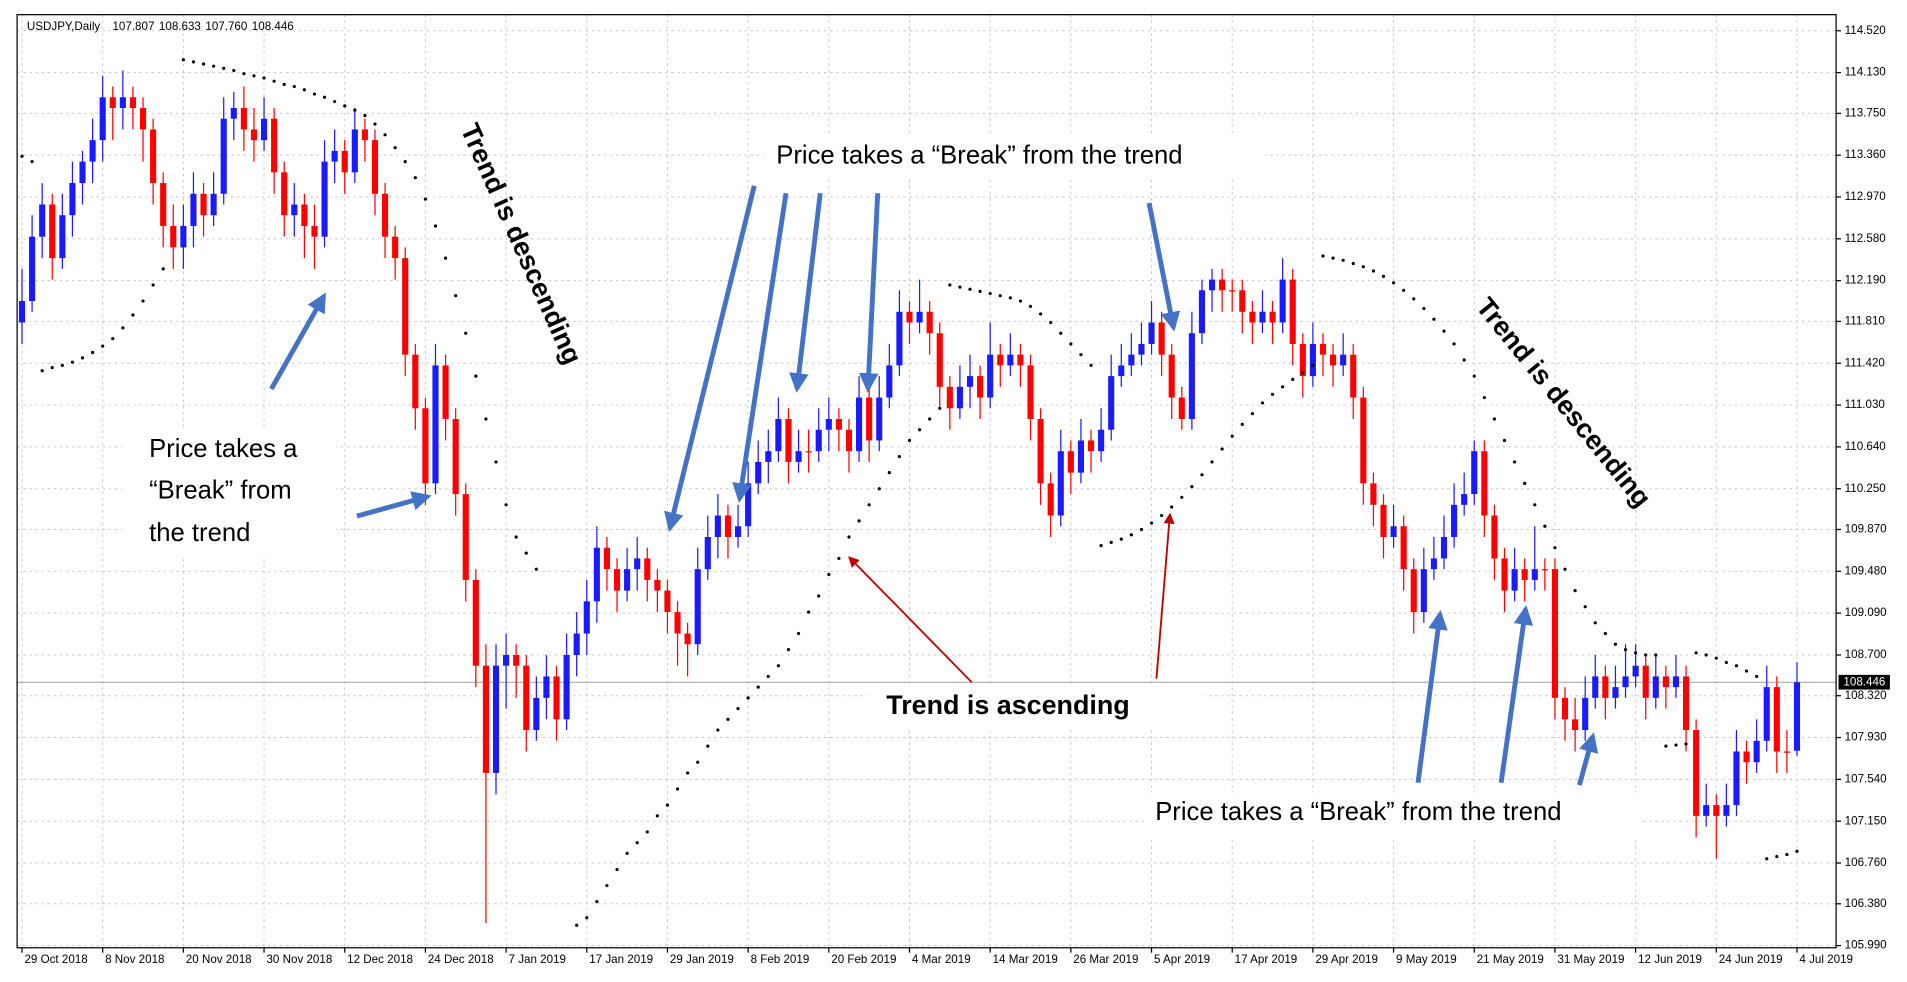 The image size is (1907, 982). Describe the element at coordinates (1865, 320) in the screenshot. I see `y-tick-label: 111.810` at that location.